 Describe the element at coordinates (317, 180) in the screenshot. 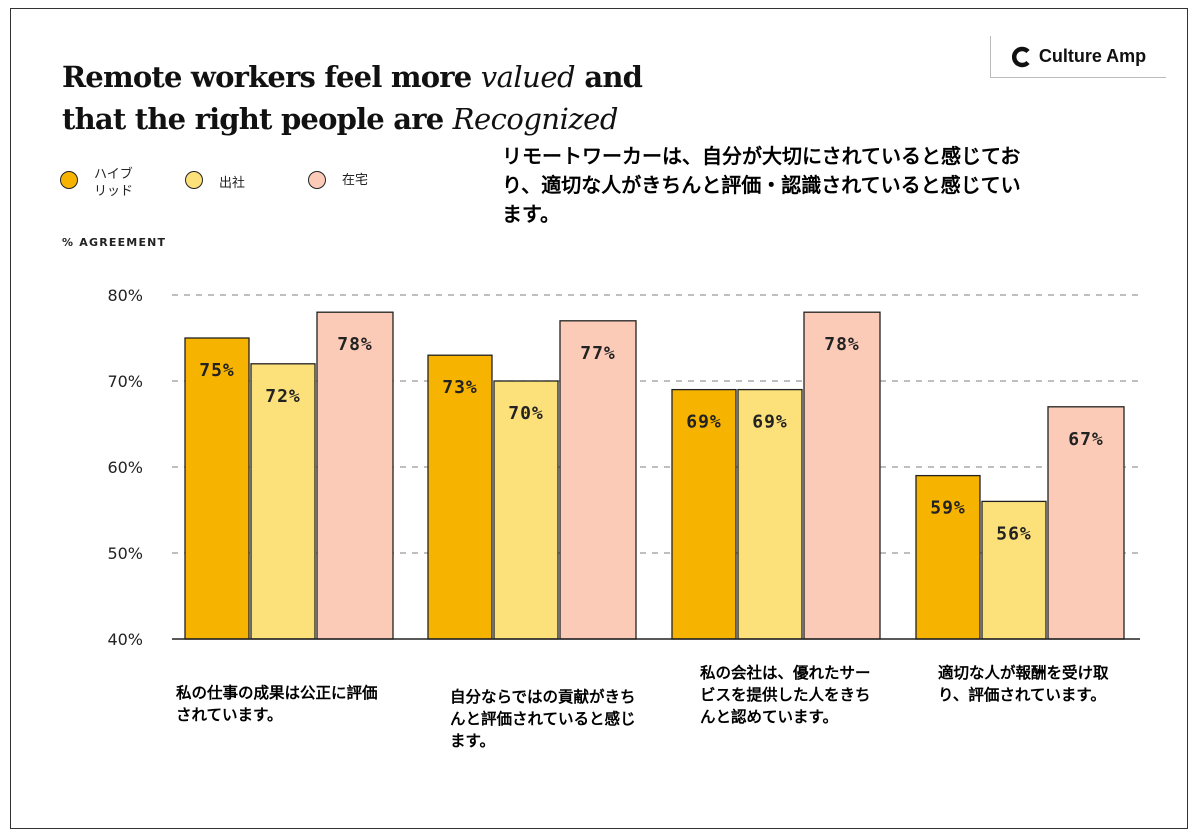

I see `legend-swatch-remote` at that location.